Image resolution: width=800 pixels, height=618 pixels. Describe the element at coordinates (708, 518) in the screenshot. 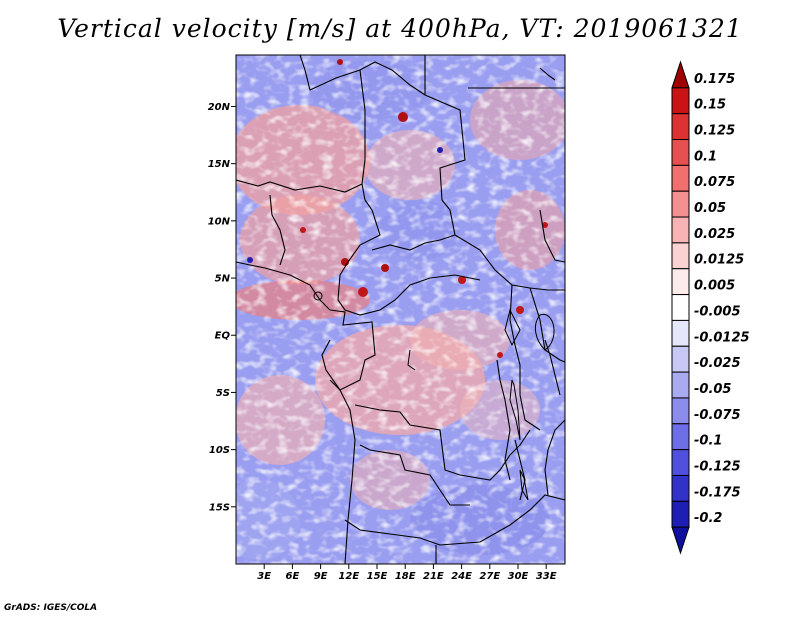

I see `colorbar-label: -0.2` at that location.